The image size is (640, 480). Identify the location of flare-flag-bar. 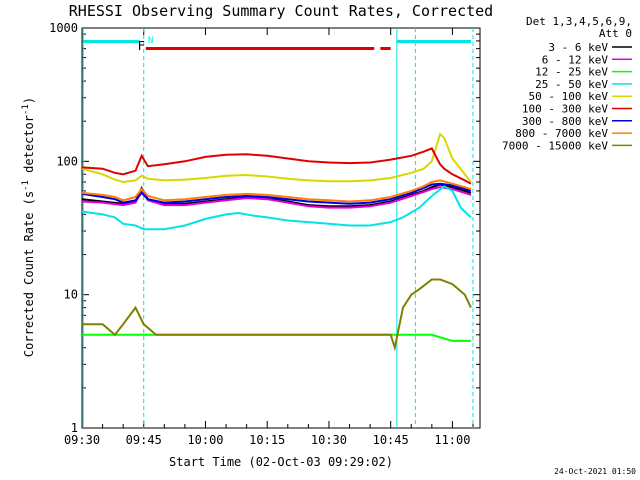
(260, 48).